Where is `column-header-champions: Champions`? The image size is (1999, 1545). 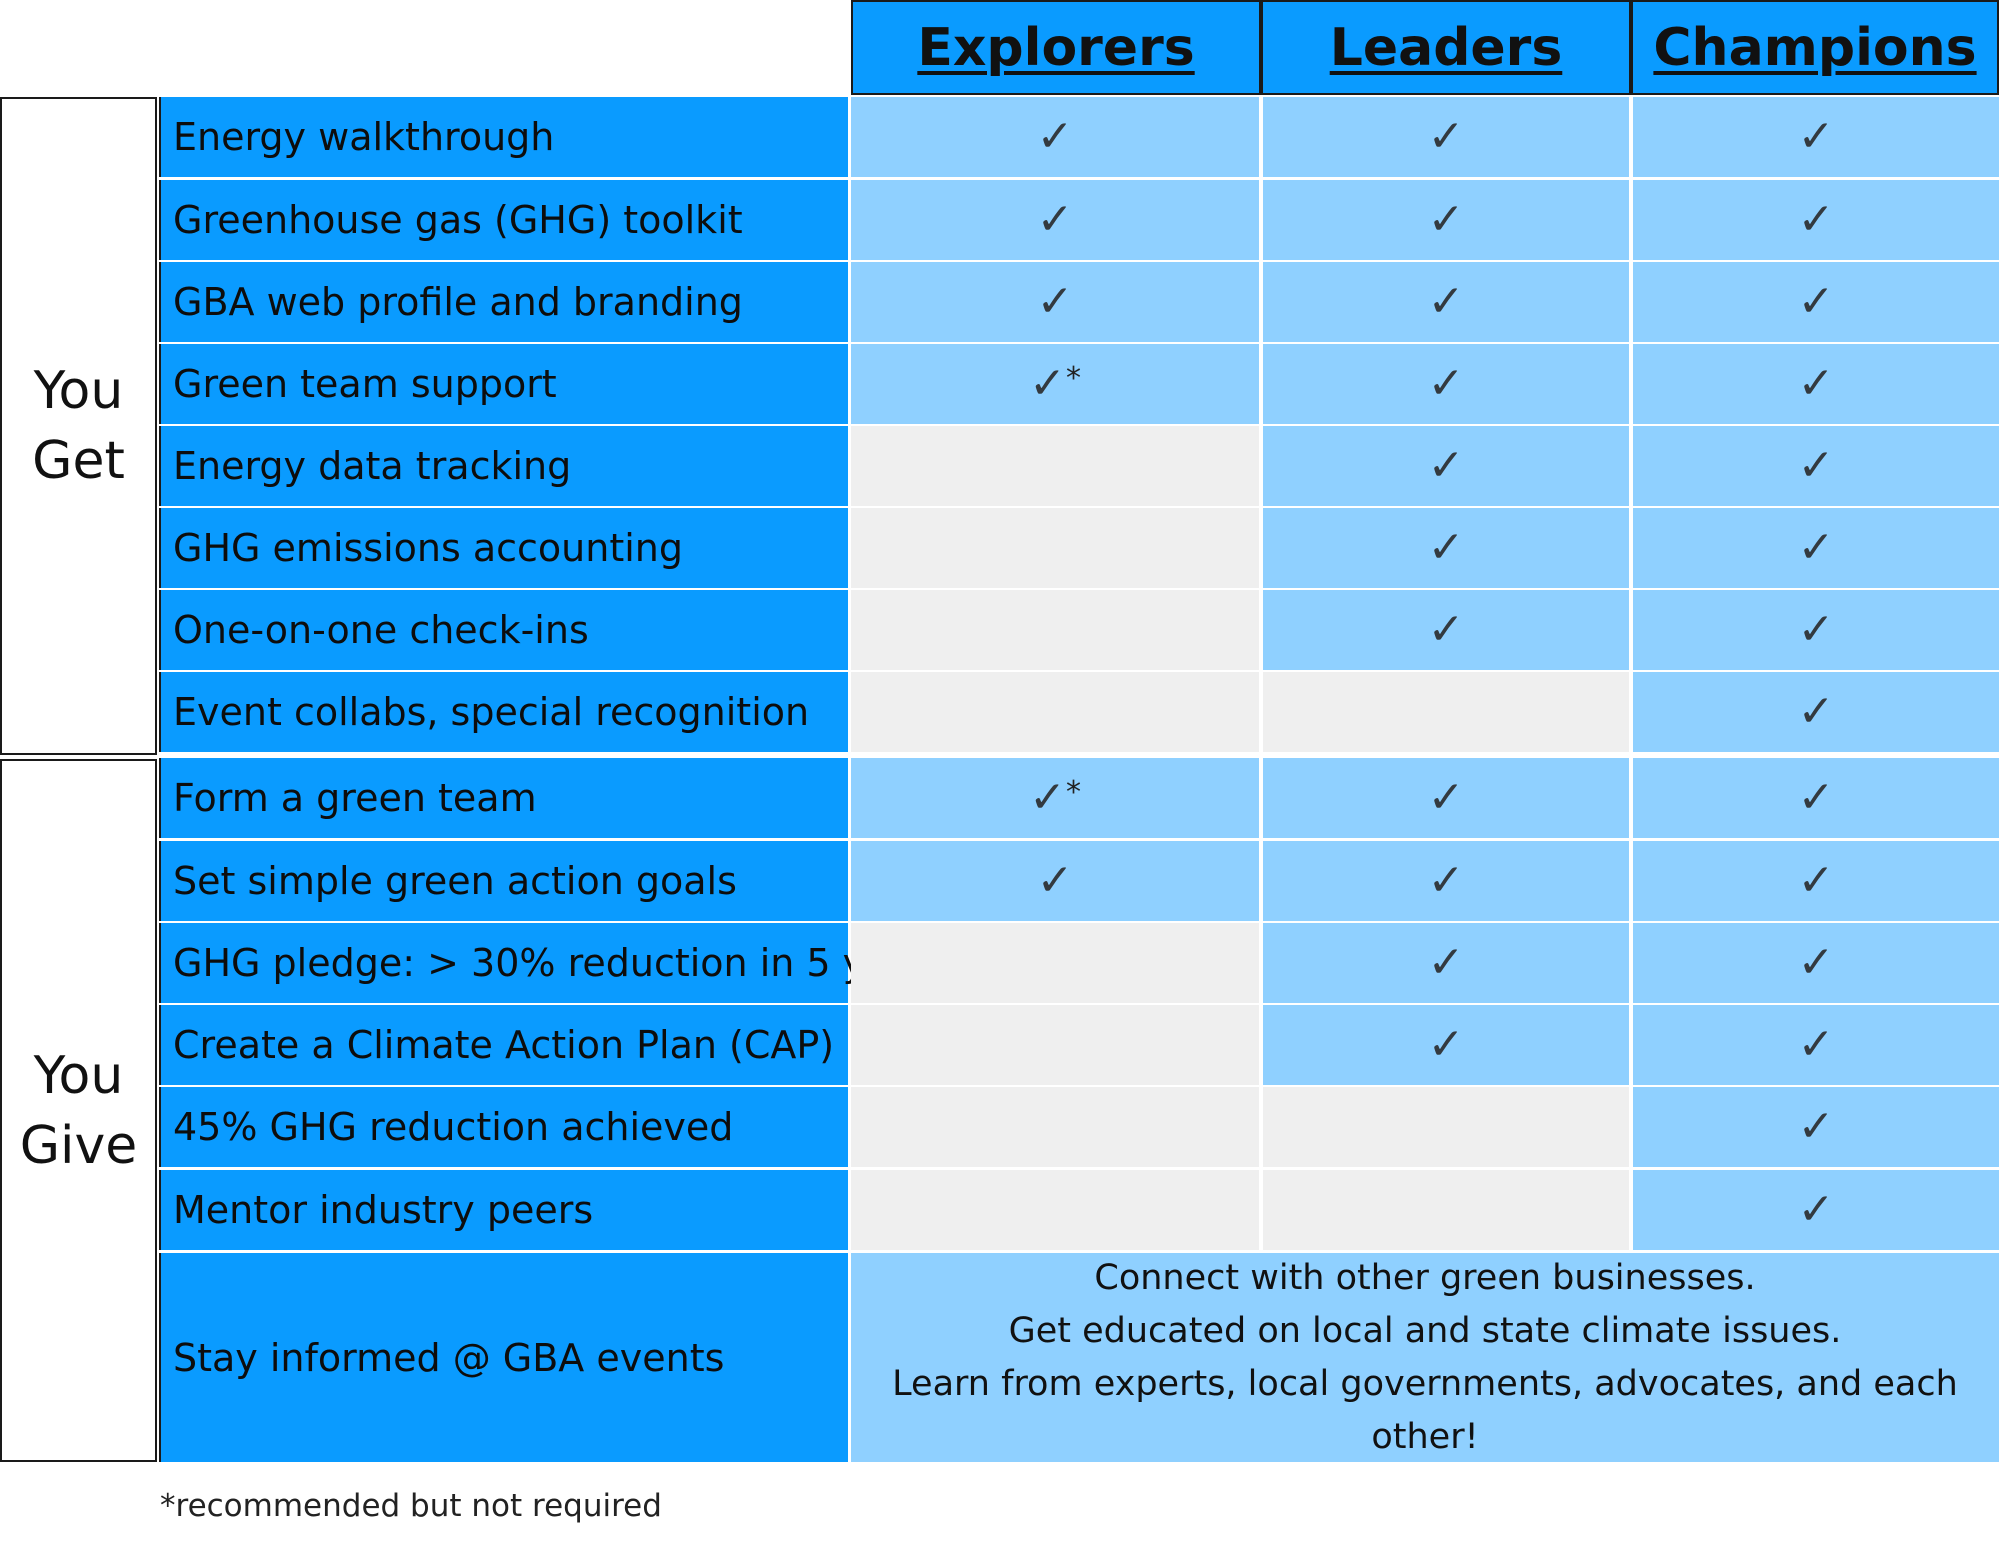 column-header-champions: Champions is located at coordinates (1815, 47).